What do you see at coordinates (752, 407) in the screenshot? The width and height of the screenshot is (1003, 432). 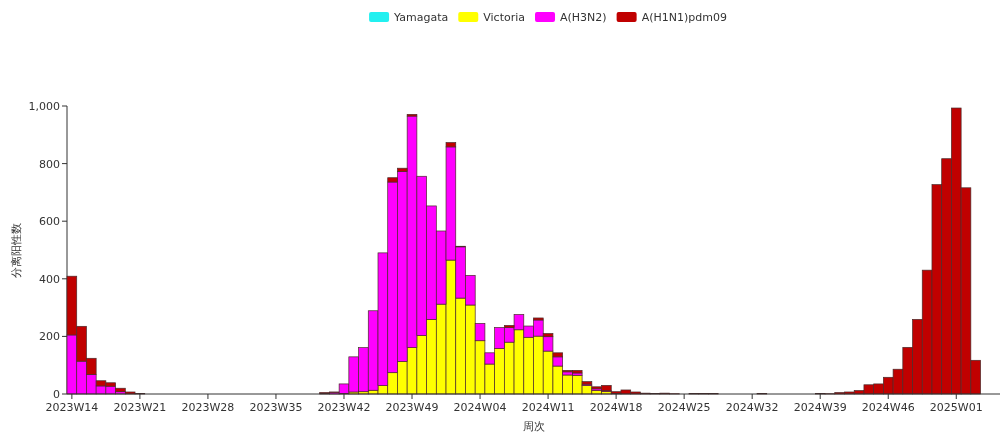 I see `x-tick-label: 2024W32` at bounding box center [752, 407].